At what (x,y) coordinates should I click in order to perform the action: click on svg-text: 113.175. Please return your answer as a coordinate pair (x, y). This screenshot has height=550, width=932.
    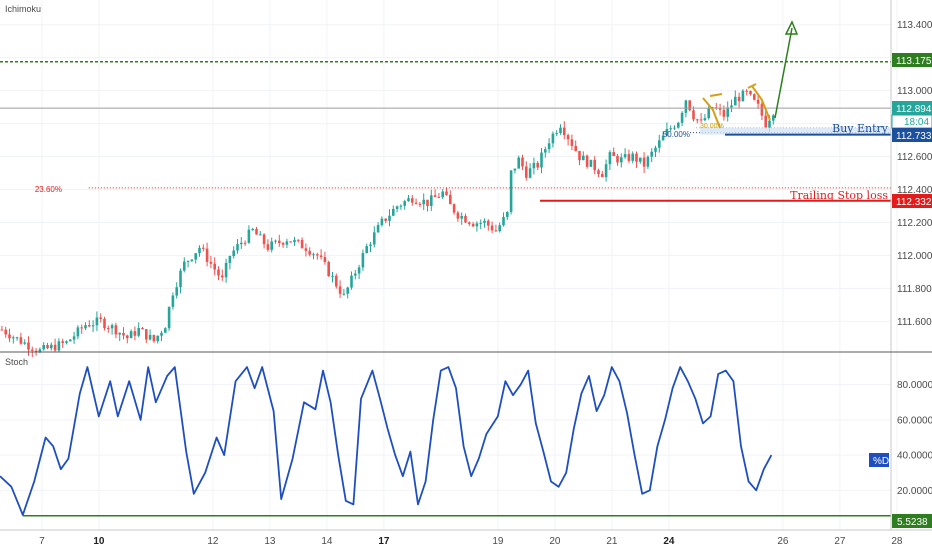
    Looking at the image, I should click on (914, 61).